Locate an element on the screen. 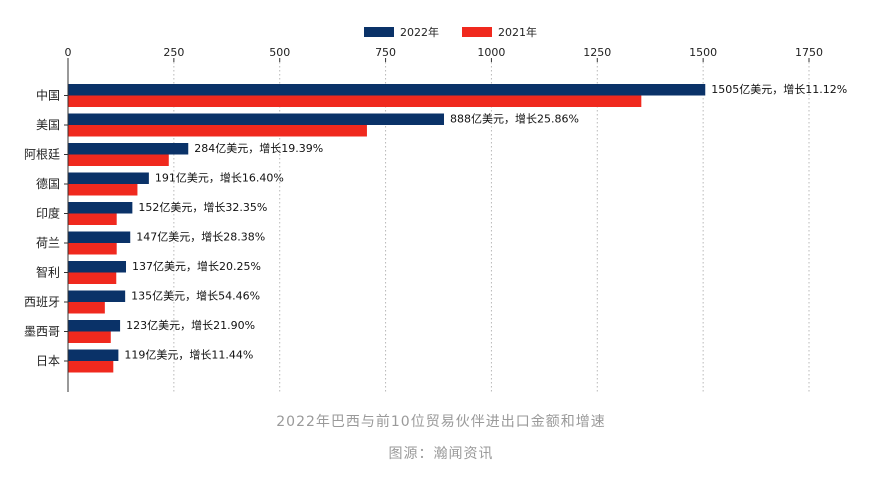 The image size is (882, 492). category-label: 墨西哥 is located at coordinates (42, 332).